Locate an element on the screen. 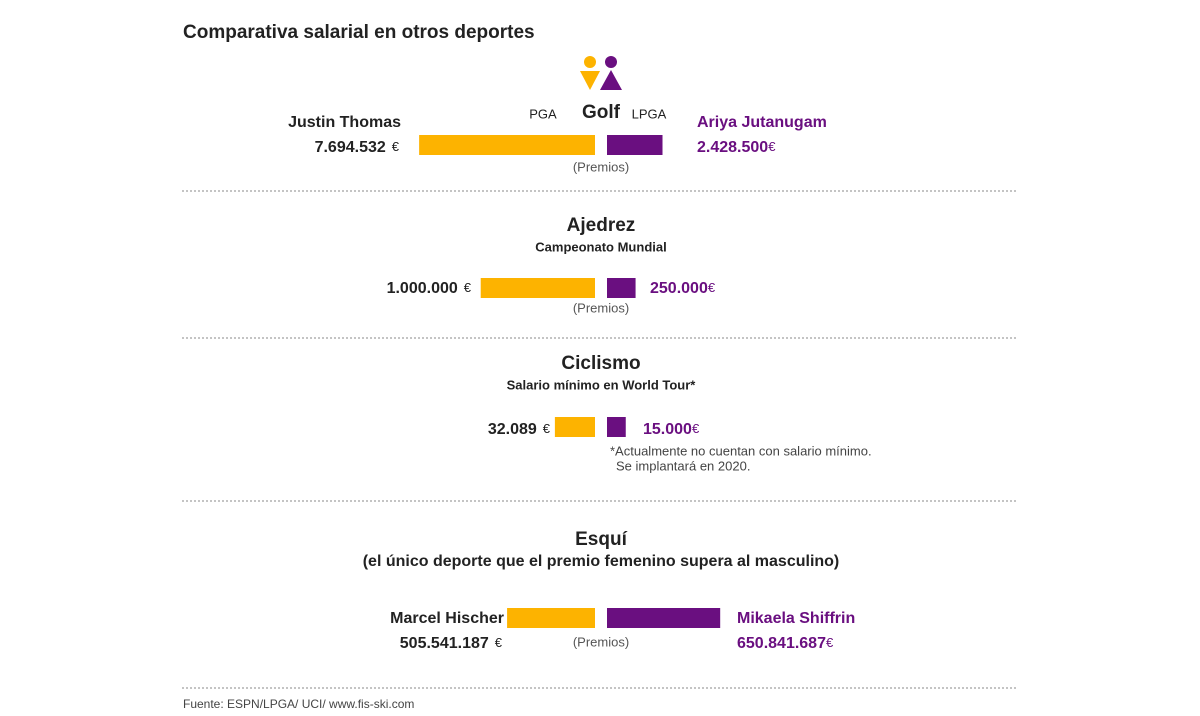  value-label: 505.541.187 € is located at coordinates (451, 643).